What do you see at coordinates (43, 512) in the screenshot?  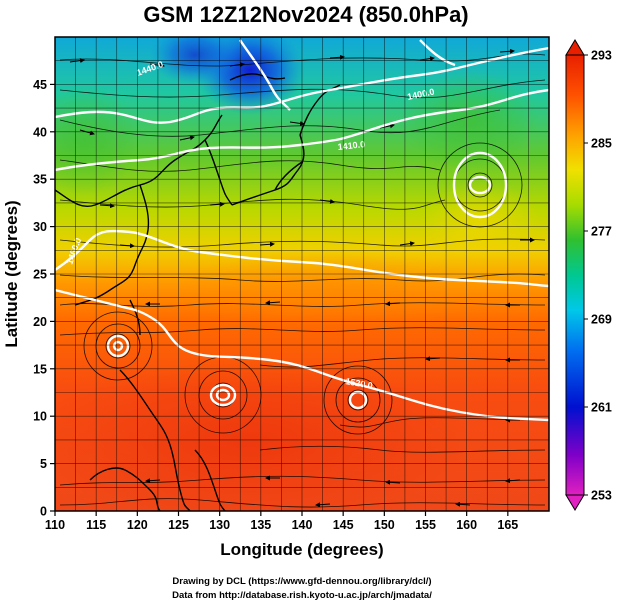 I see `y-tick-label: 0` at bounding box center [43, 512].